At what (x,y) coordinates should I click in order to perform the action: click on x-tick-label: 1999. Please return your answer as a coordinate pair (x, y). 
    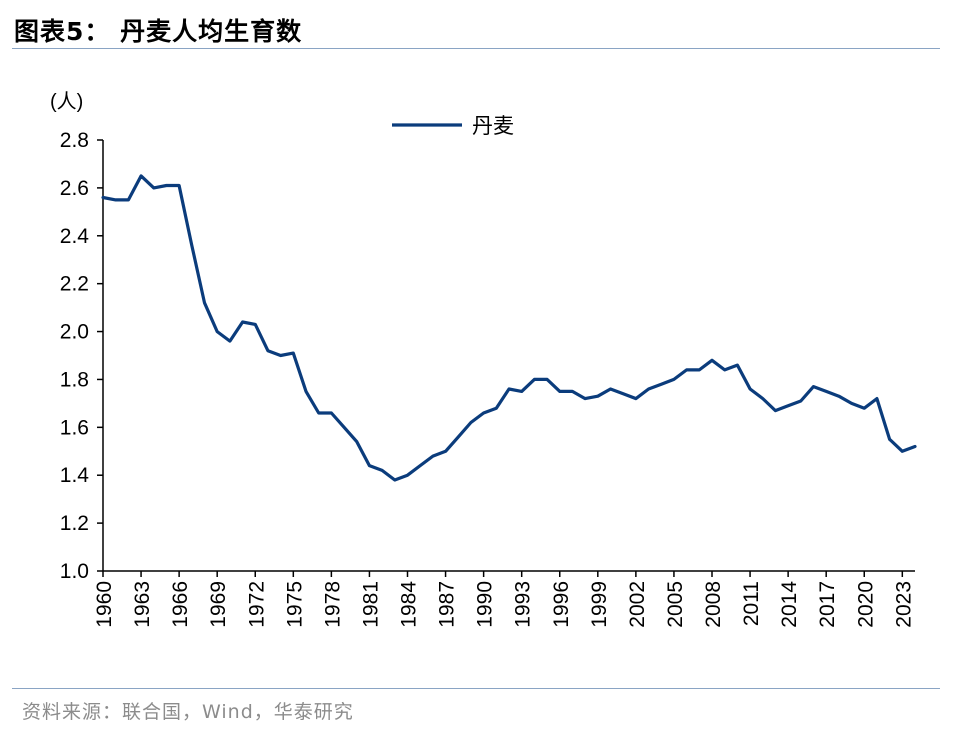
    Looking at the image, I should click on (599, 604).